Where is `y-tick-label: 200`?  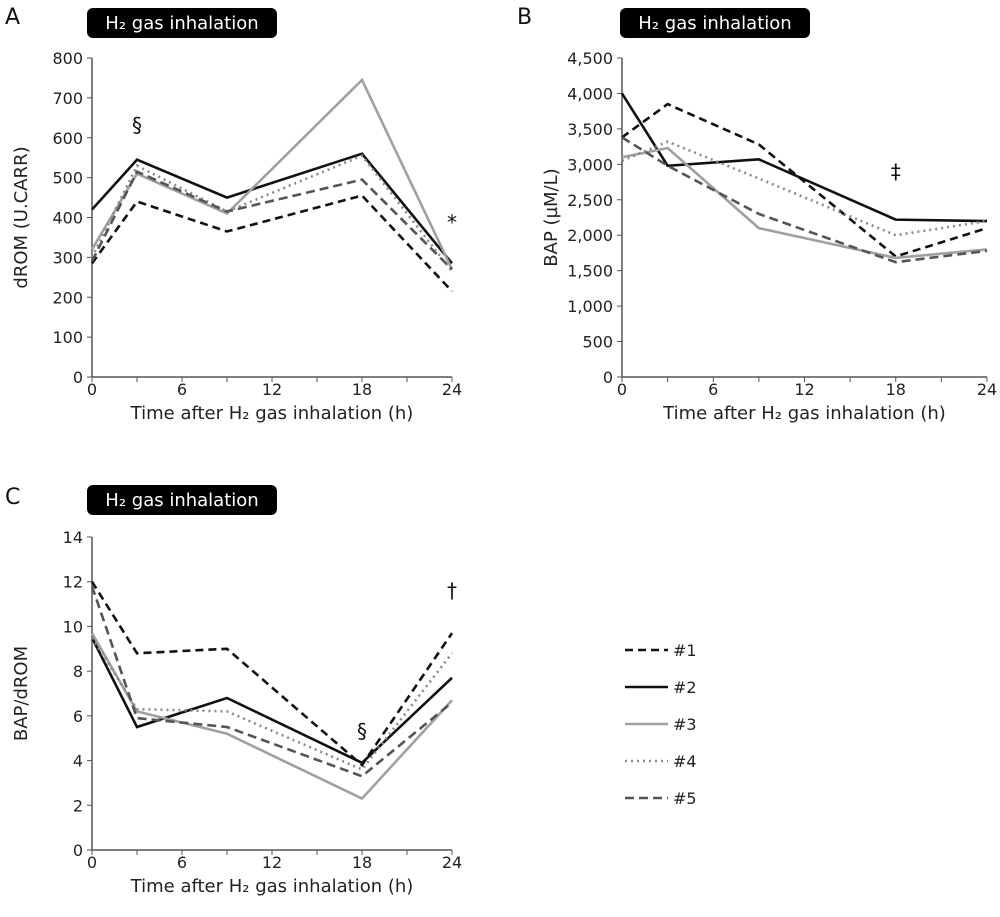 y-tick-label: 200 is located at coordinates (67, 297).